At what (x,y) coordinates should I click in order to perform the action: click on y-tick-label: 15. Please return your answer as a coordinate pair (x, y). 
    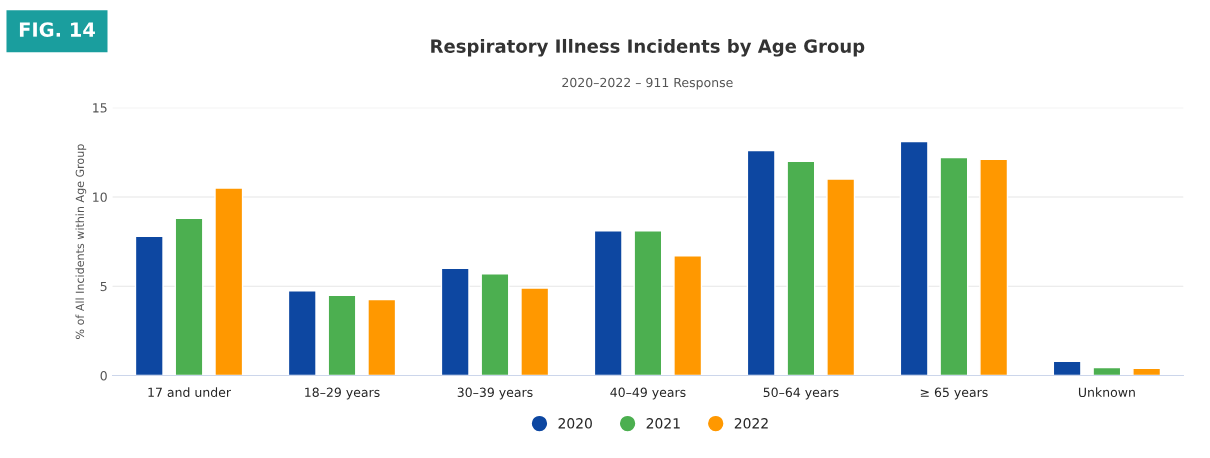
    Looking at the image, I should click on (100, 108).